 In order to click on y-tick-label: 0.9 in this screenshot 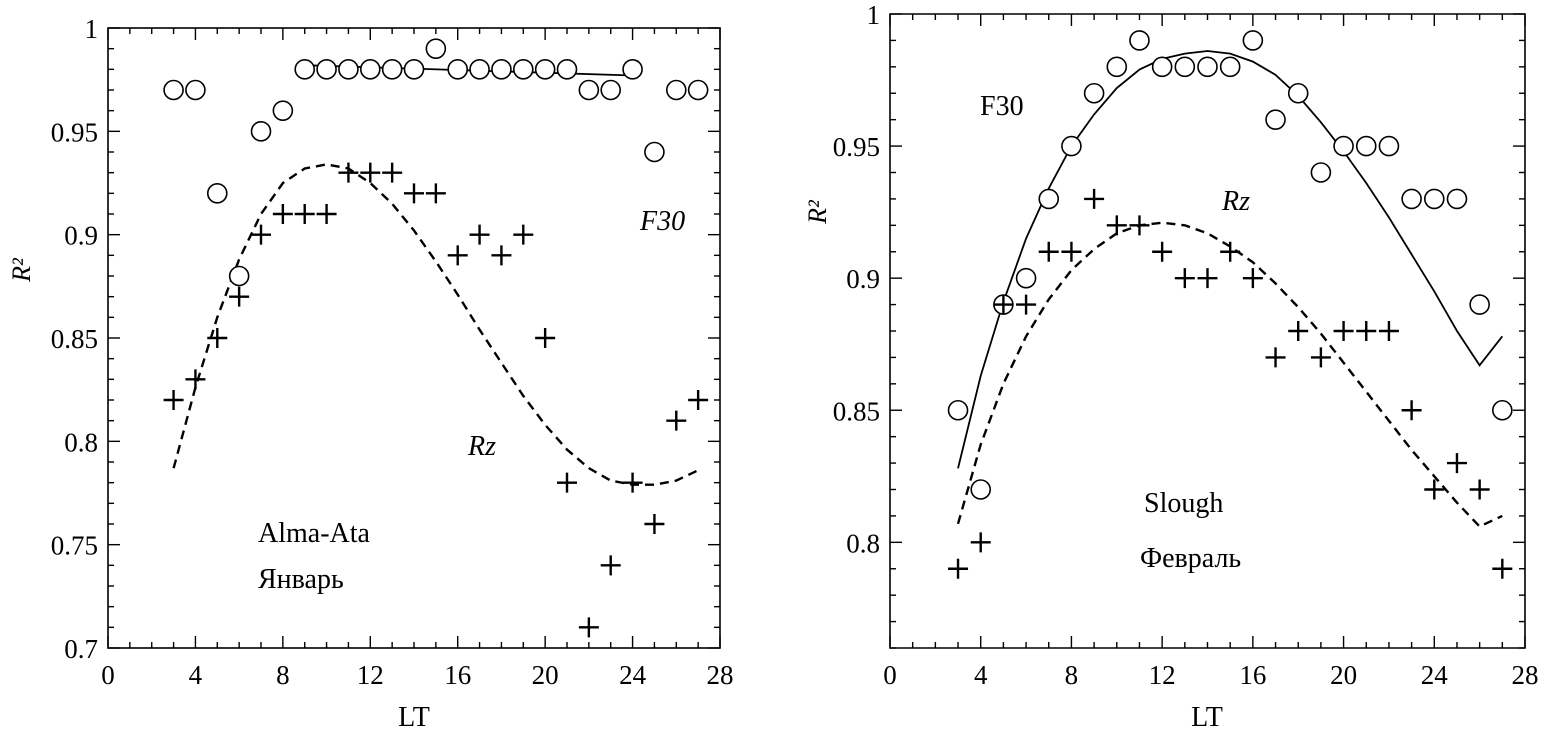, I will do `click(81, 236)`.